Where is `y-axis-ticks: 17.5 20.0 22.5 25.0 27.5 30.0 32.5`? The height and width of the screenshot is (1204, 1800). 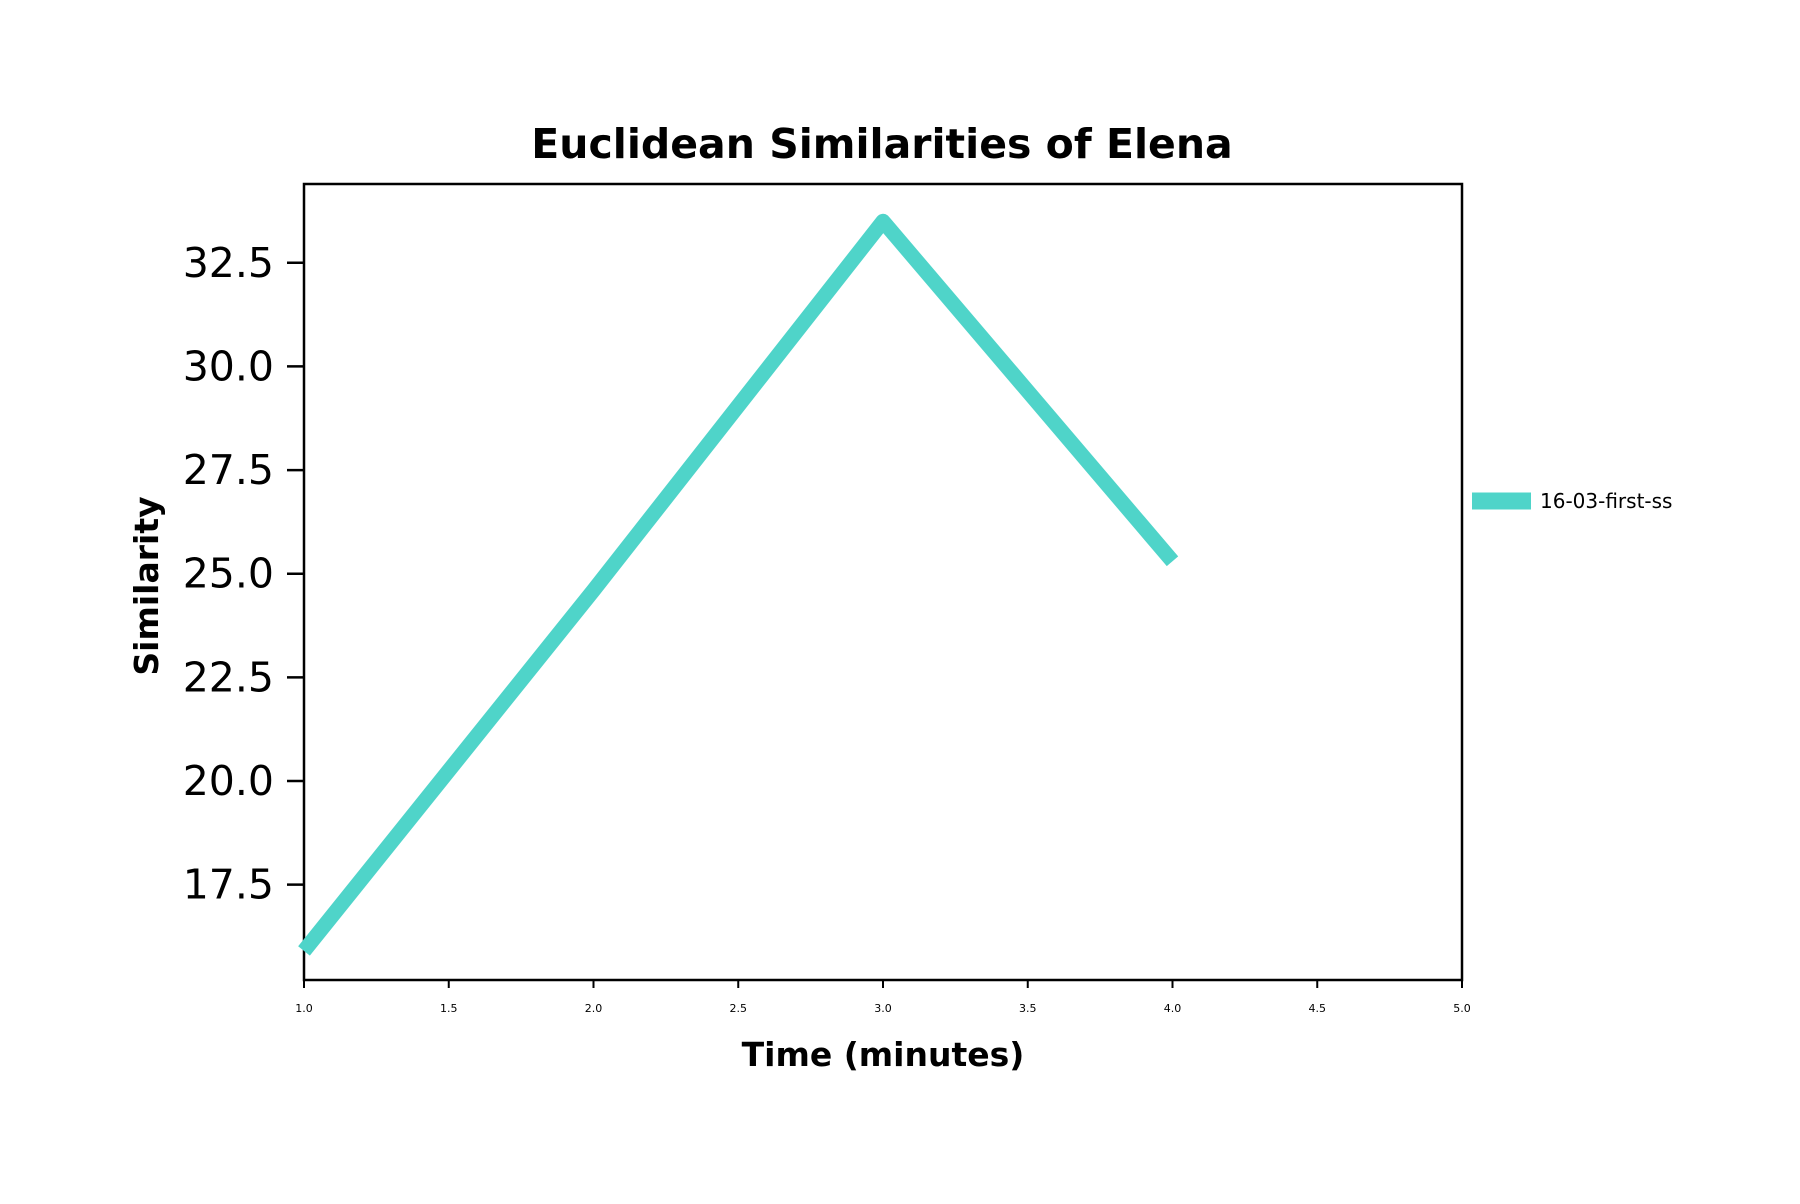
y-axis-ticks: 17.5 20.0 22.5 25.0 27.5 30.0 32.5 is located at coordinates (243, 574).